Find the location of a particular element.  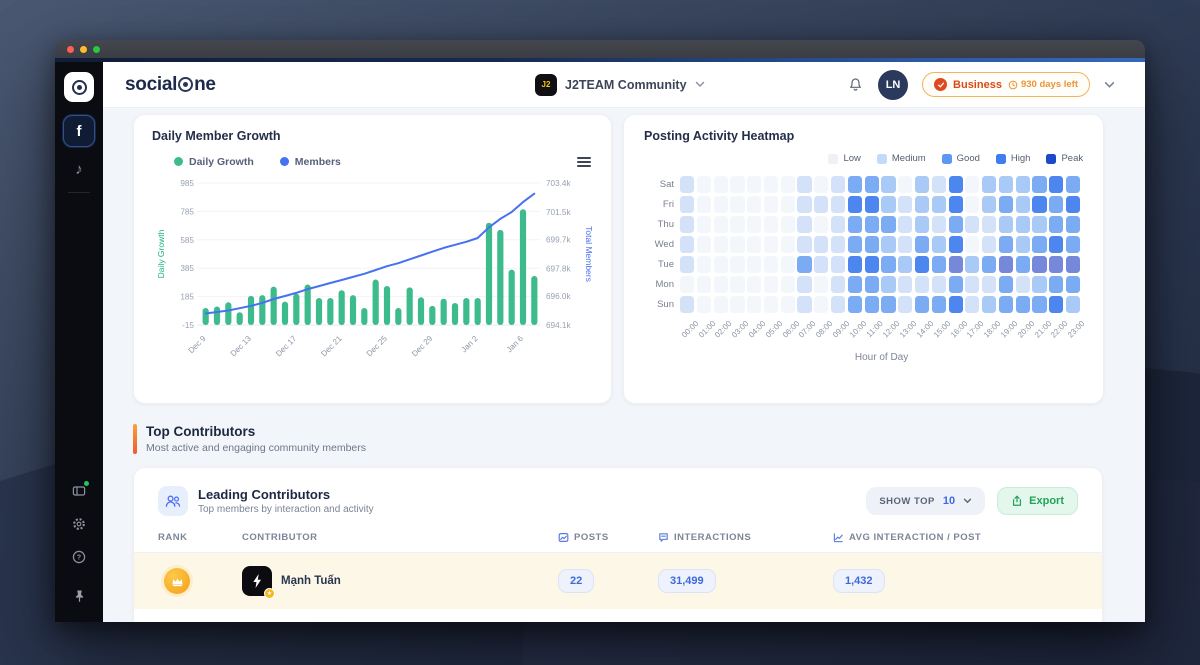

legend-label: Members is located at coordinates (317, 161).